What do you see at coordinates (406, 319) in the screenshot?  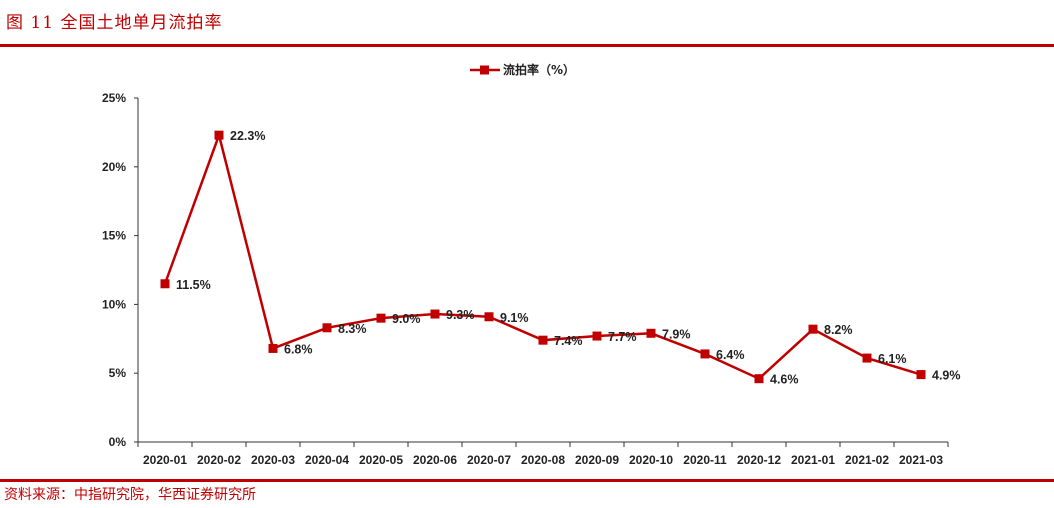 I see `data-label: 9.0%` at bounding box center [406, 319].